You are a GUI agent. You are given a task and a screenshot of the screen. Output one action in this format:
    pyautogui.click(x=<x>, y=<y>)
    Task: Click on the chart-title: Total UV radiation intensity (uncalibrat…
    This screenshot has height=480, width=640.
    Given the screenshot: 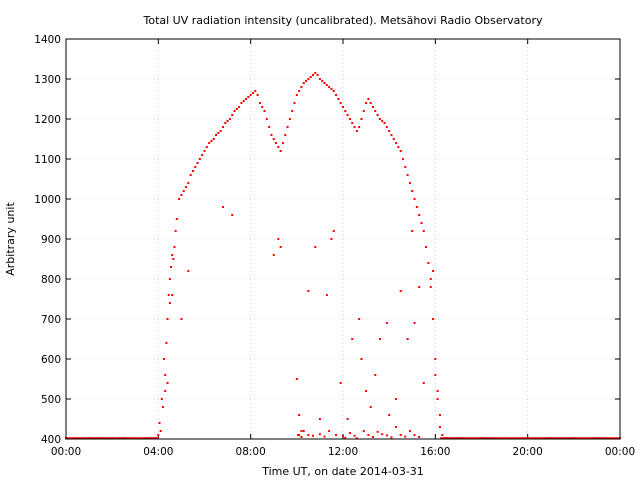 What is the action you would take?
    pyautogui.click(x=343, y=20)
    